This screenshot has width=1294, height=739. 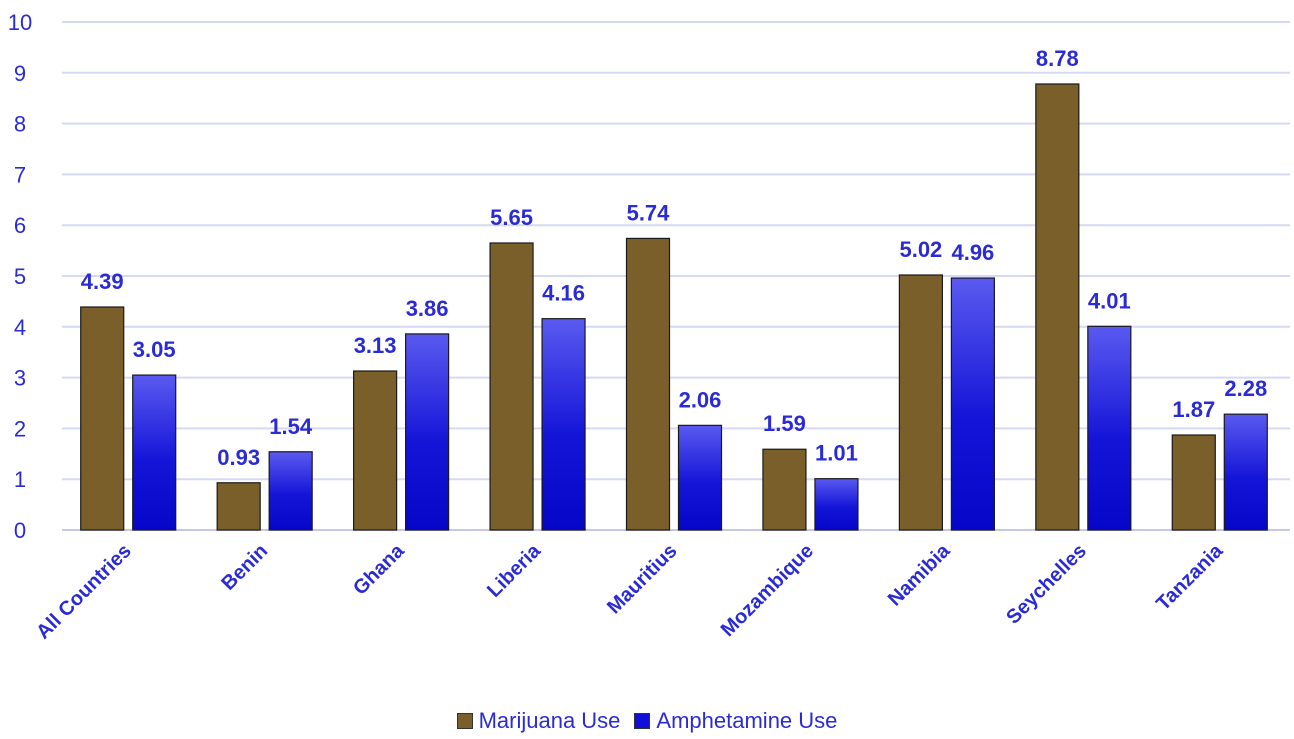 I want to click on data-label: 3.13, so click(x=375, y=345).